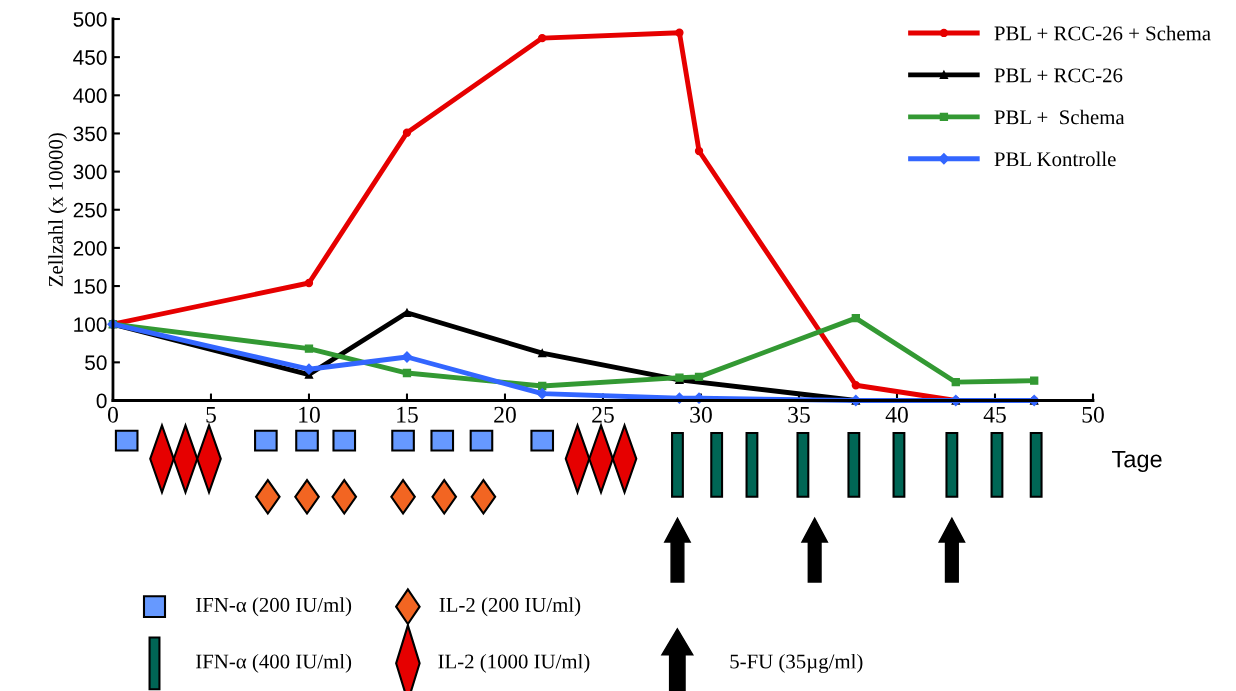  I want to click on y-tick-label: 400, so click(90, 96).